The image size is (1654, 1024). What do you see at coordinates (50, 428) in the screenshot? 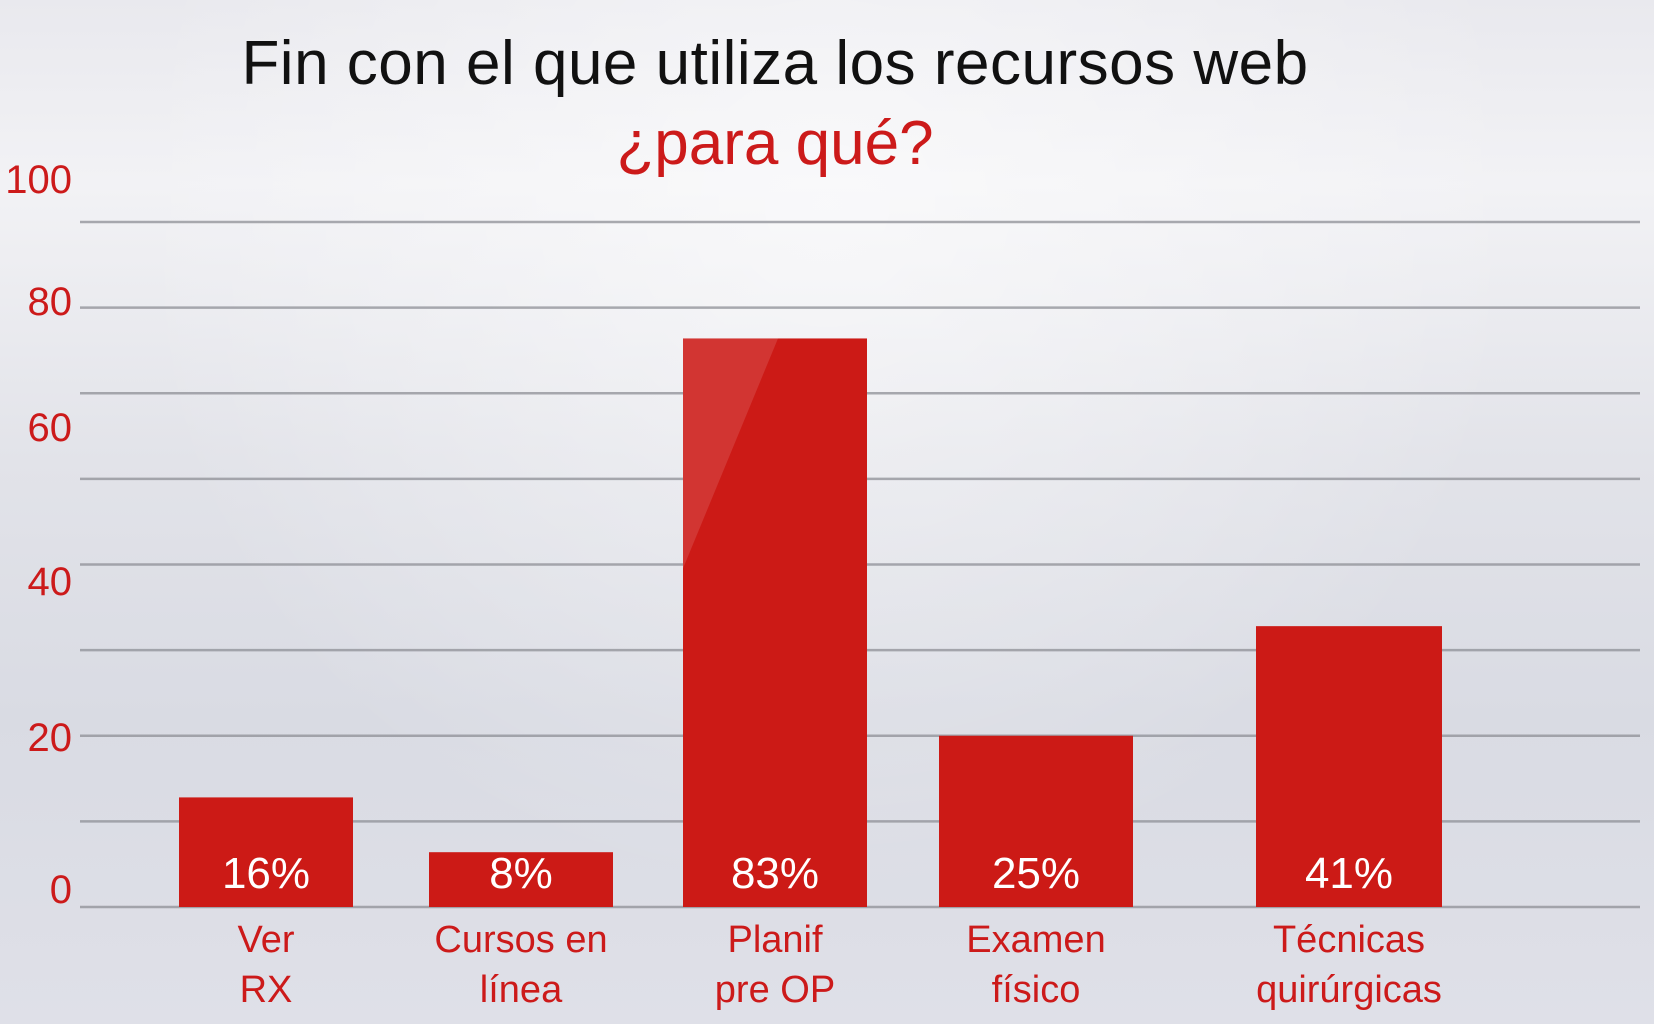
I see `y-tick-label: 60` at bounding box center [50, 428].